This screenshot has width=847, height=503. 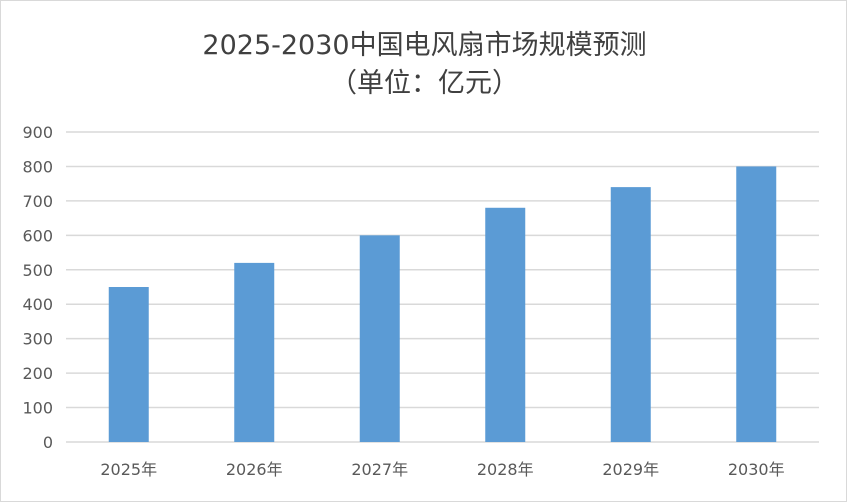 I want to click on y-tick-label: 700, so click(x=37, y=201).